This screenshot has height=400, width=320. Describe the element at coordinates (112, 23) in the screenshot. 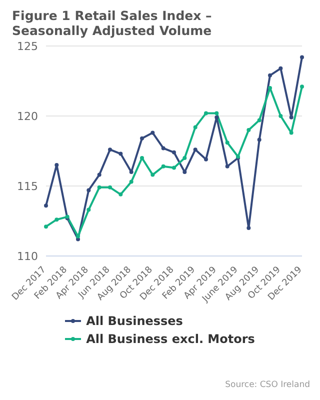

I see `chart-title: Figure 1 Retail Sales Index – Seasonally Adjusted Volume` at that location.